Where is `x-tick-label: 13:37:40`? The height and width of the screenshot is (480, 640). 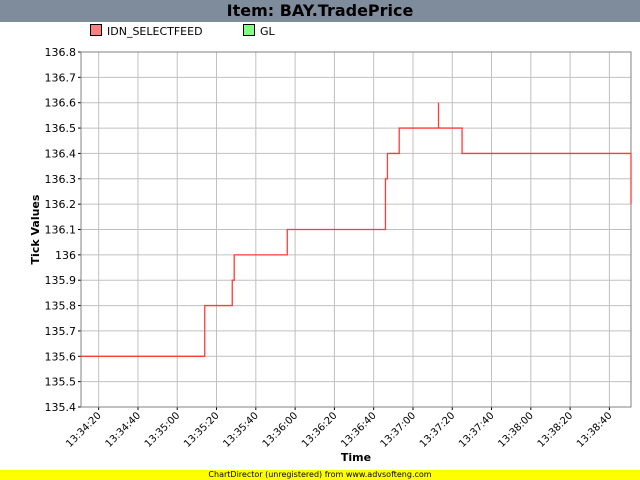
x-tick-label: 13:37:40 is located at coordinates (477, 430).